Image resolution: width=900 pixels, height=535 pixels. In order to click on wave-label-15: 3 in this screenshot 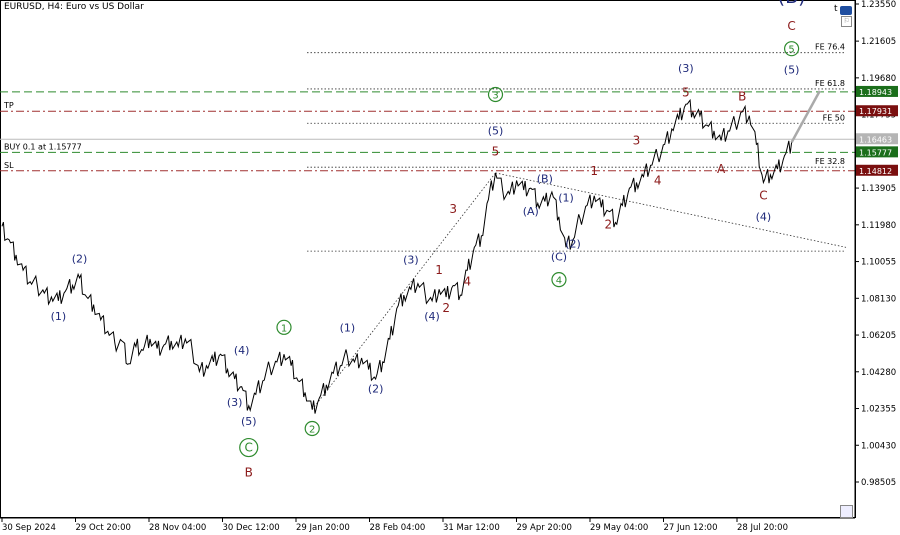, I will do `click(453, 209)`.